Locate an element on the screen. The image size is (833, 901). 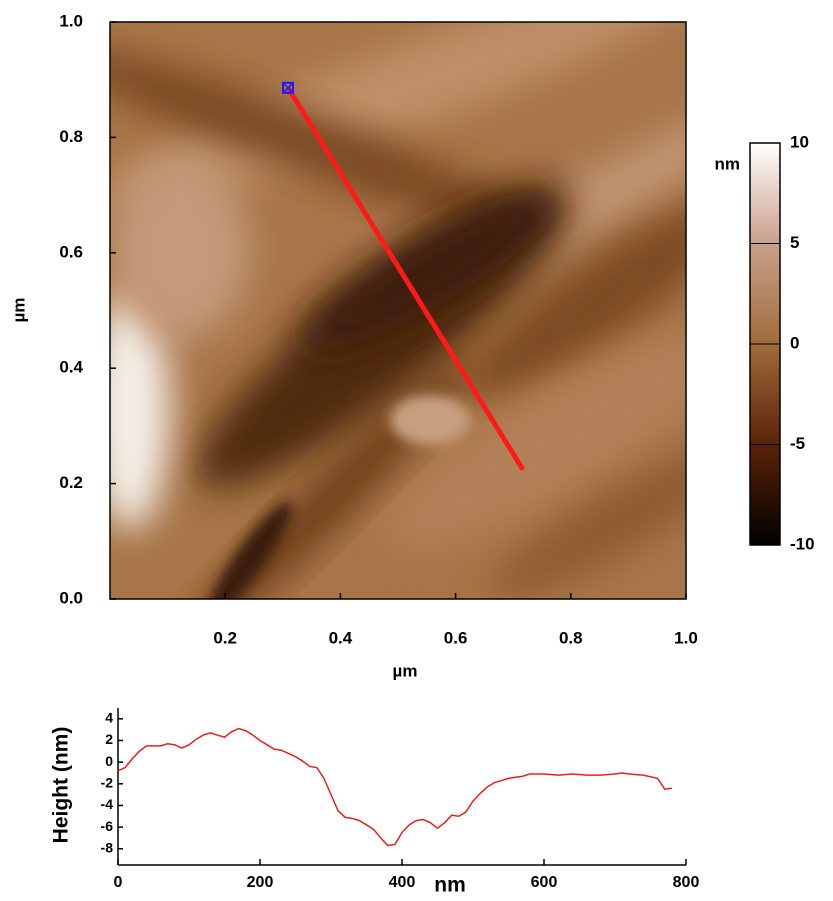
y-axis-label: µm is located at coordinates (18, 310).